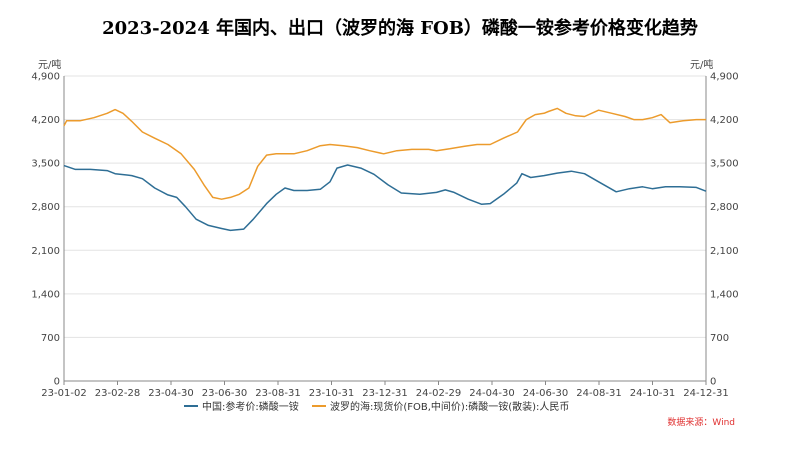  Describe the element at coordinates (45, 294) in the screenshot. I see `y-tick-label-left: 1,400` at that location.